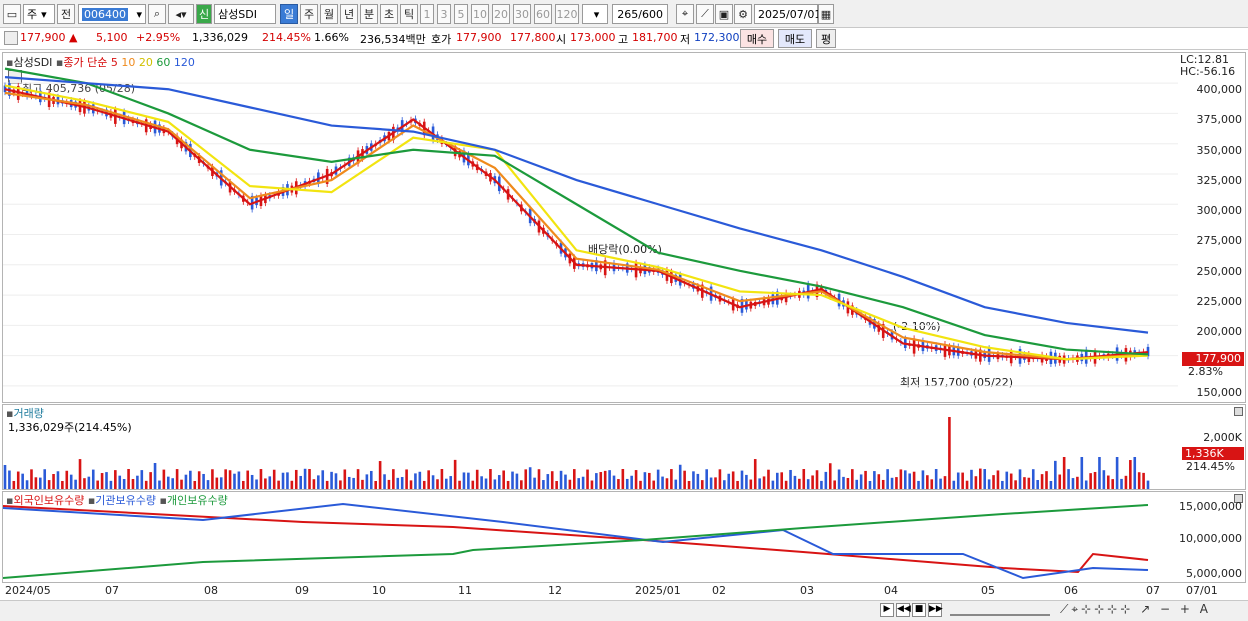  What do you see at coordinates (329, 14) in the screenshot?
I see `tab-month: 월` at bounding box center [329, 14].